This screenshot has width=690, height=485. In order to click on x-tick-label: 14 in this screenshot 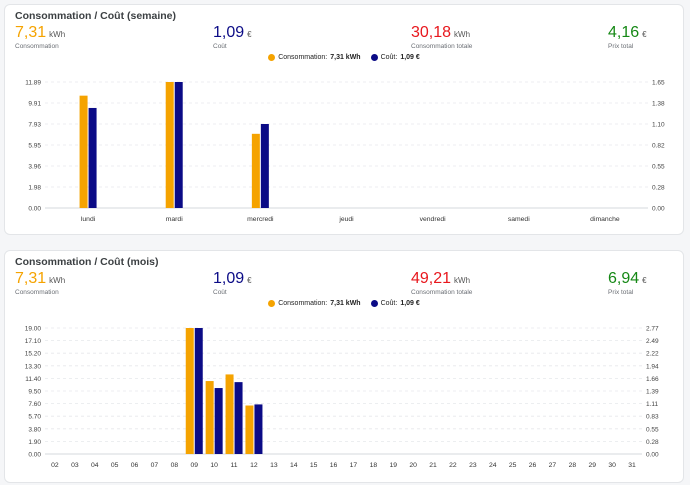, I will do `click(294, 465)`.